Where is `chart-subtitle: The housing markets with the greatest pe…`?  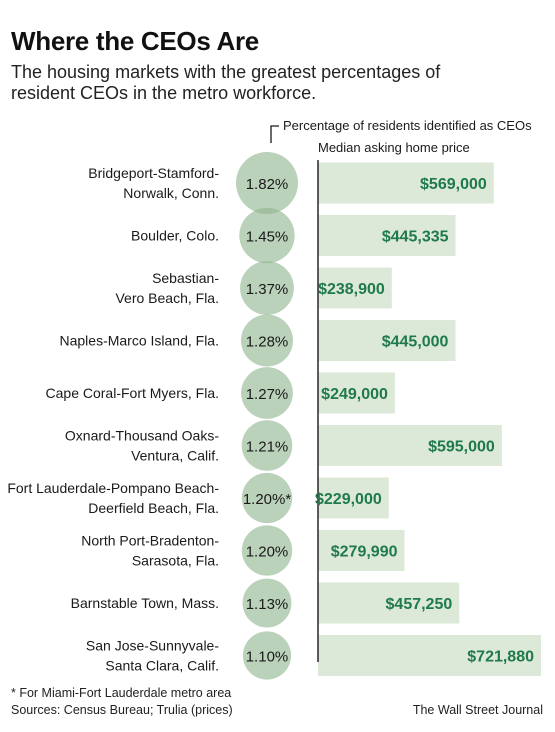
chart-subtitle: The housing markets with the greatest pe… is located at coordinates (226, 82).